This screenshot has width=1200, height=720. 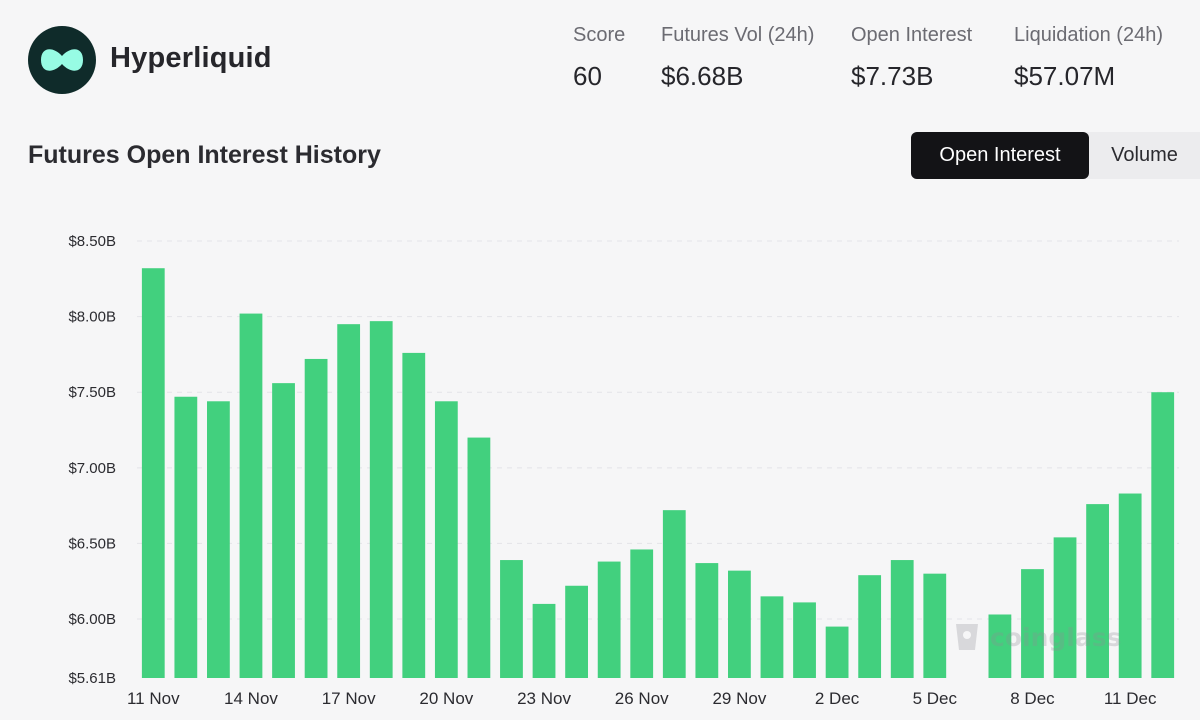 I want to click on x-tick-label: 29 Nov, so click(x=739, y=698).